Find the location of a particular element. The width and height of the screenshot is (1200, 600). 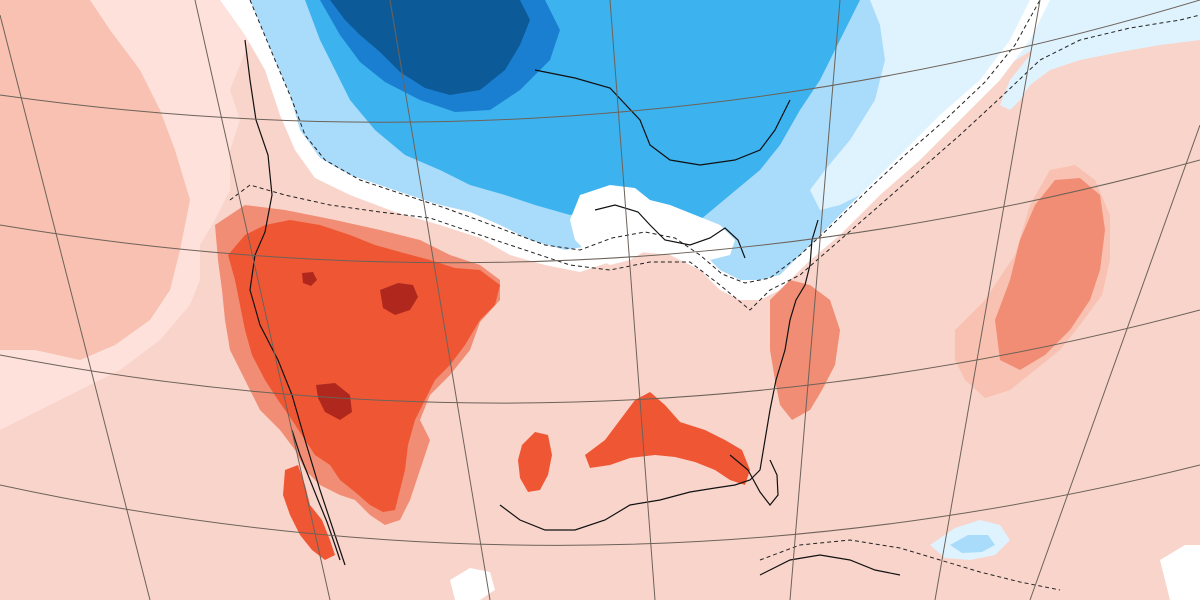

atlantic-cool-light-small is located at coordinates (1100, 55).